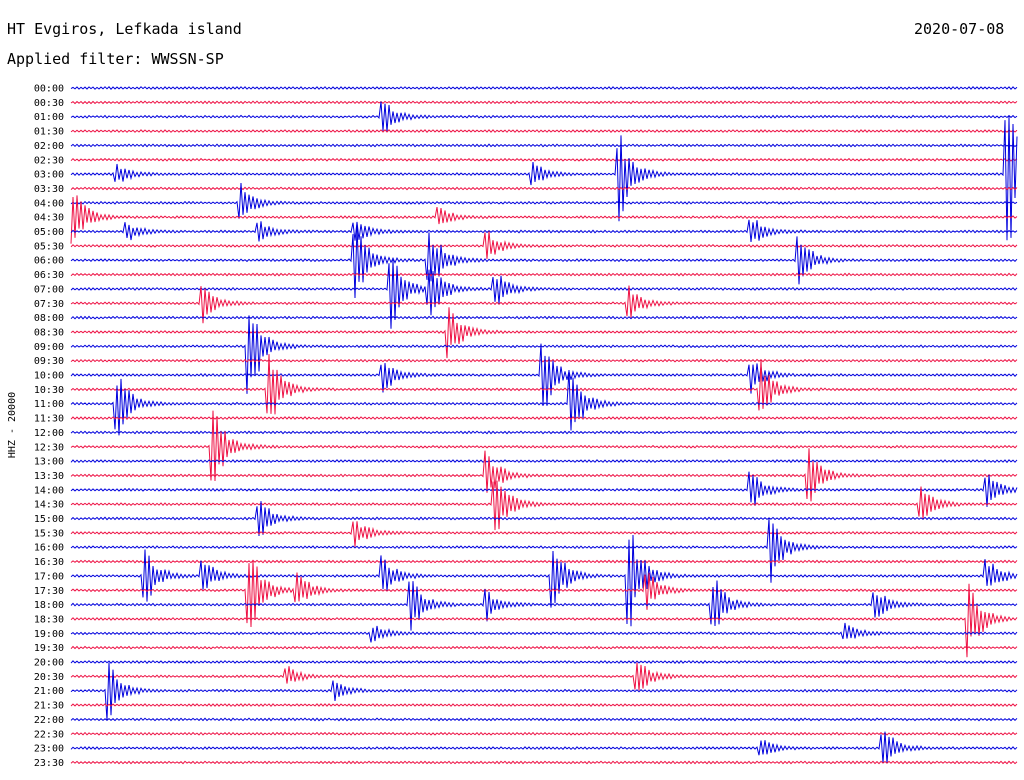  I want to click on time-label: 21:30, so click(49, 706).